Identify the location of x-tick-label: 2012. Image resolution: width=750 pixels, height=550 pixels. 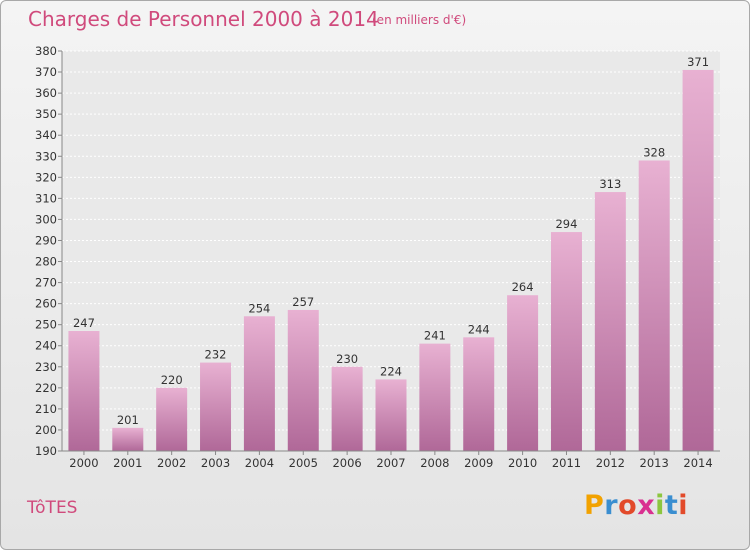
(610, 463).